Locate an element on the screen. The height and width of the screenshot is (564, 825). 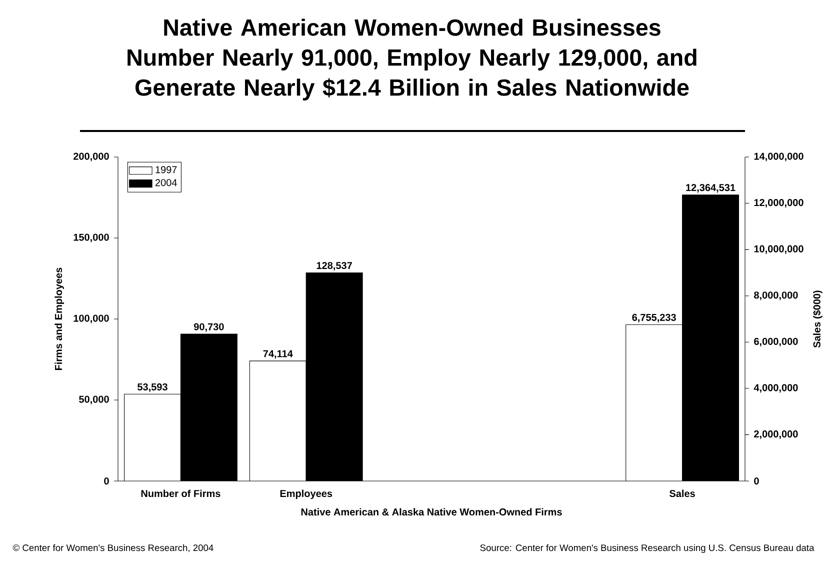
y-axis-title: Firms and Employees is located at coordinates (59, 319).